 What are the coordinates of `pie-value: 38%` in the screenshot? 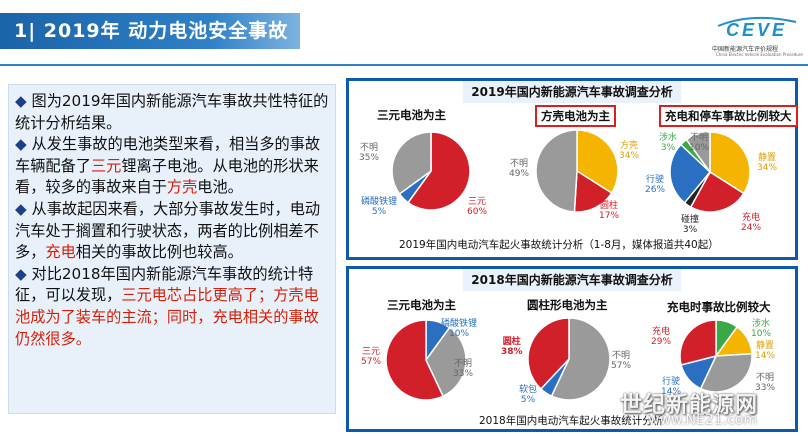 It's located at (512, 352).